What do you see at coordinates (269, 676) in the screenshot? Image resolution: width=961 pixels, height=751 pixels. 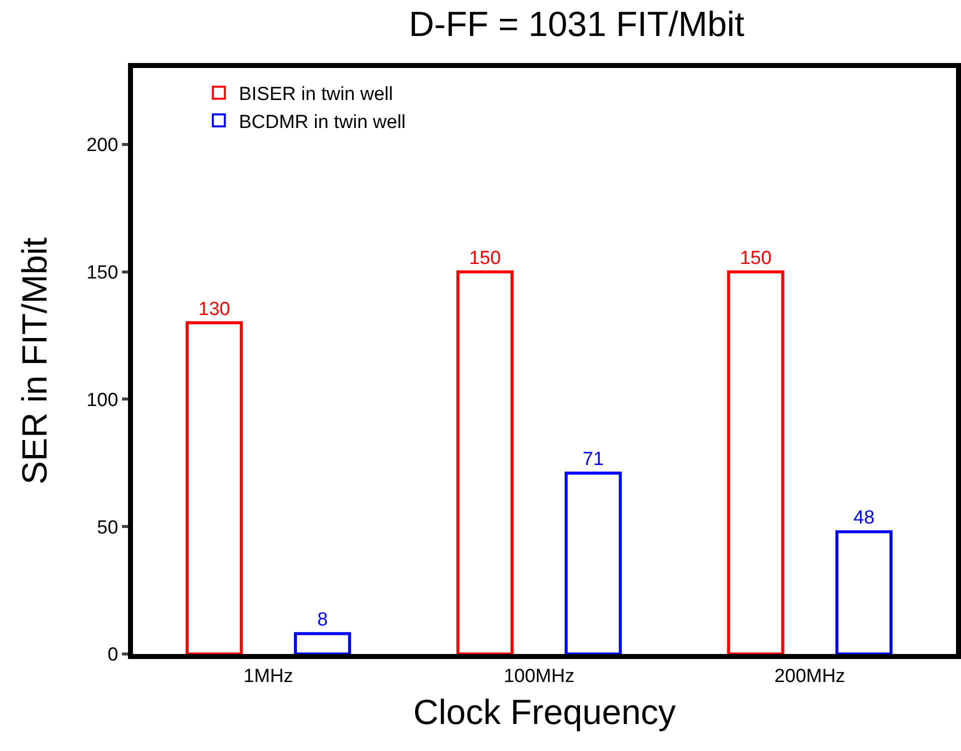 I see `x-tick-label: 1MHz` at bounding box center [269, 676].